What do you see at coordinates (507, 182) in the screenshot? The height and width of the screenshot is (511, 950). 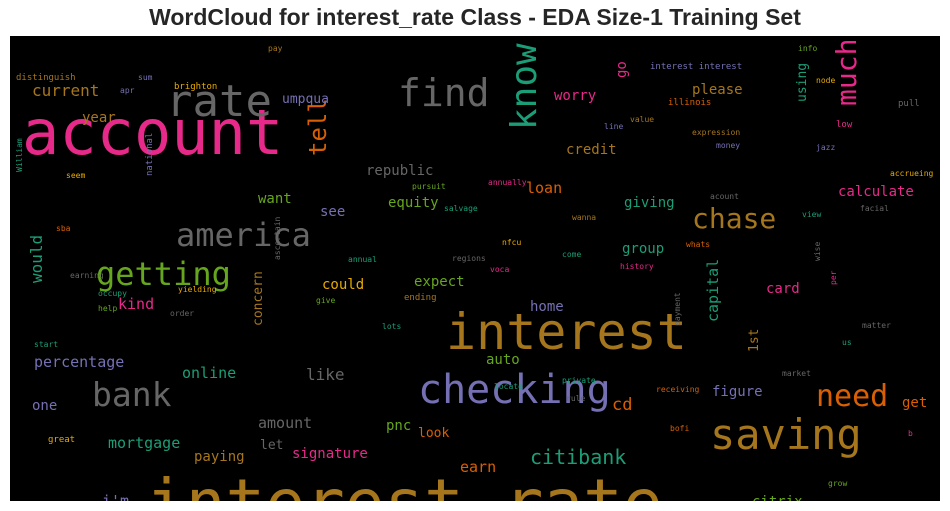 I see `word-annually: annually` at bounding box center [507, 182].